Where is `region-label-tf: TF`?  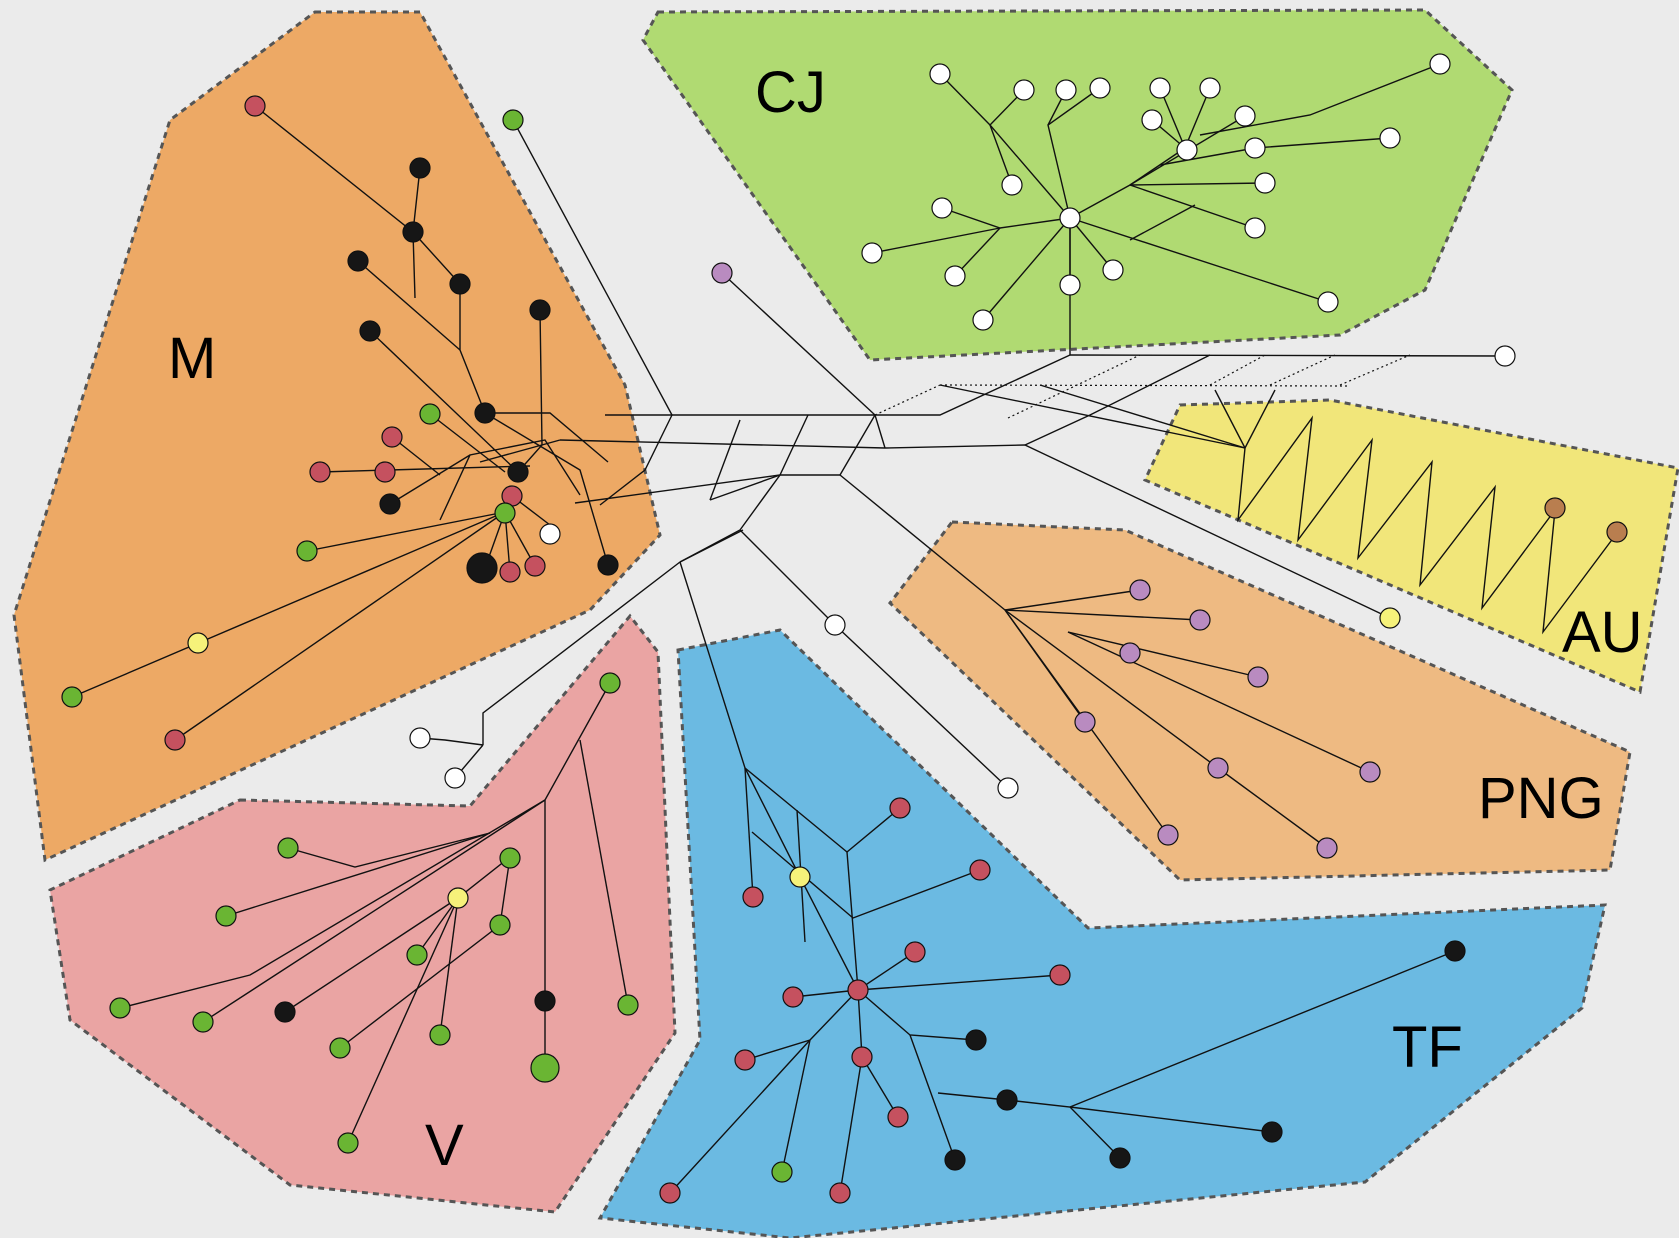 region-label-tf: TF is located at coordinates (1427, 1047).